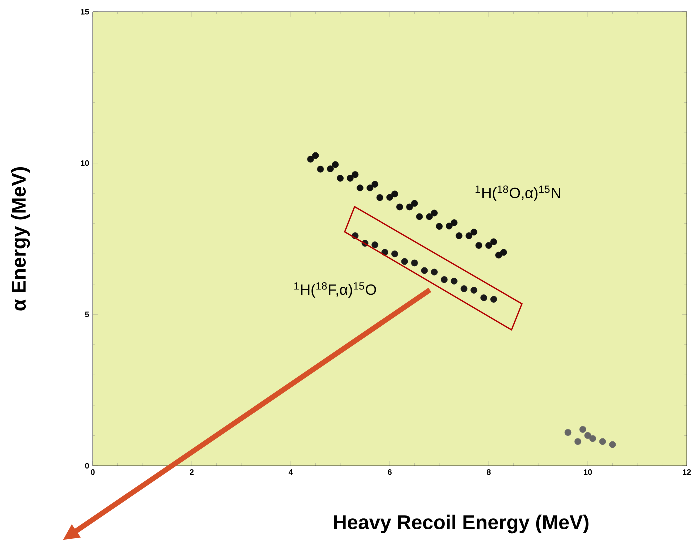 The image size is (697, 550). What do you see at coordinates (20, 239) in the screenshot?
I see `y-axis-title: α Energy (MeV)` at bounding box center [20, 239].